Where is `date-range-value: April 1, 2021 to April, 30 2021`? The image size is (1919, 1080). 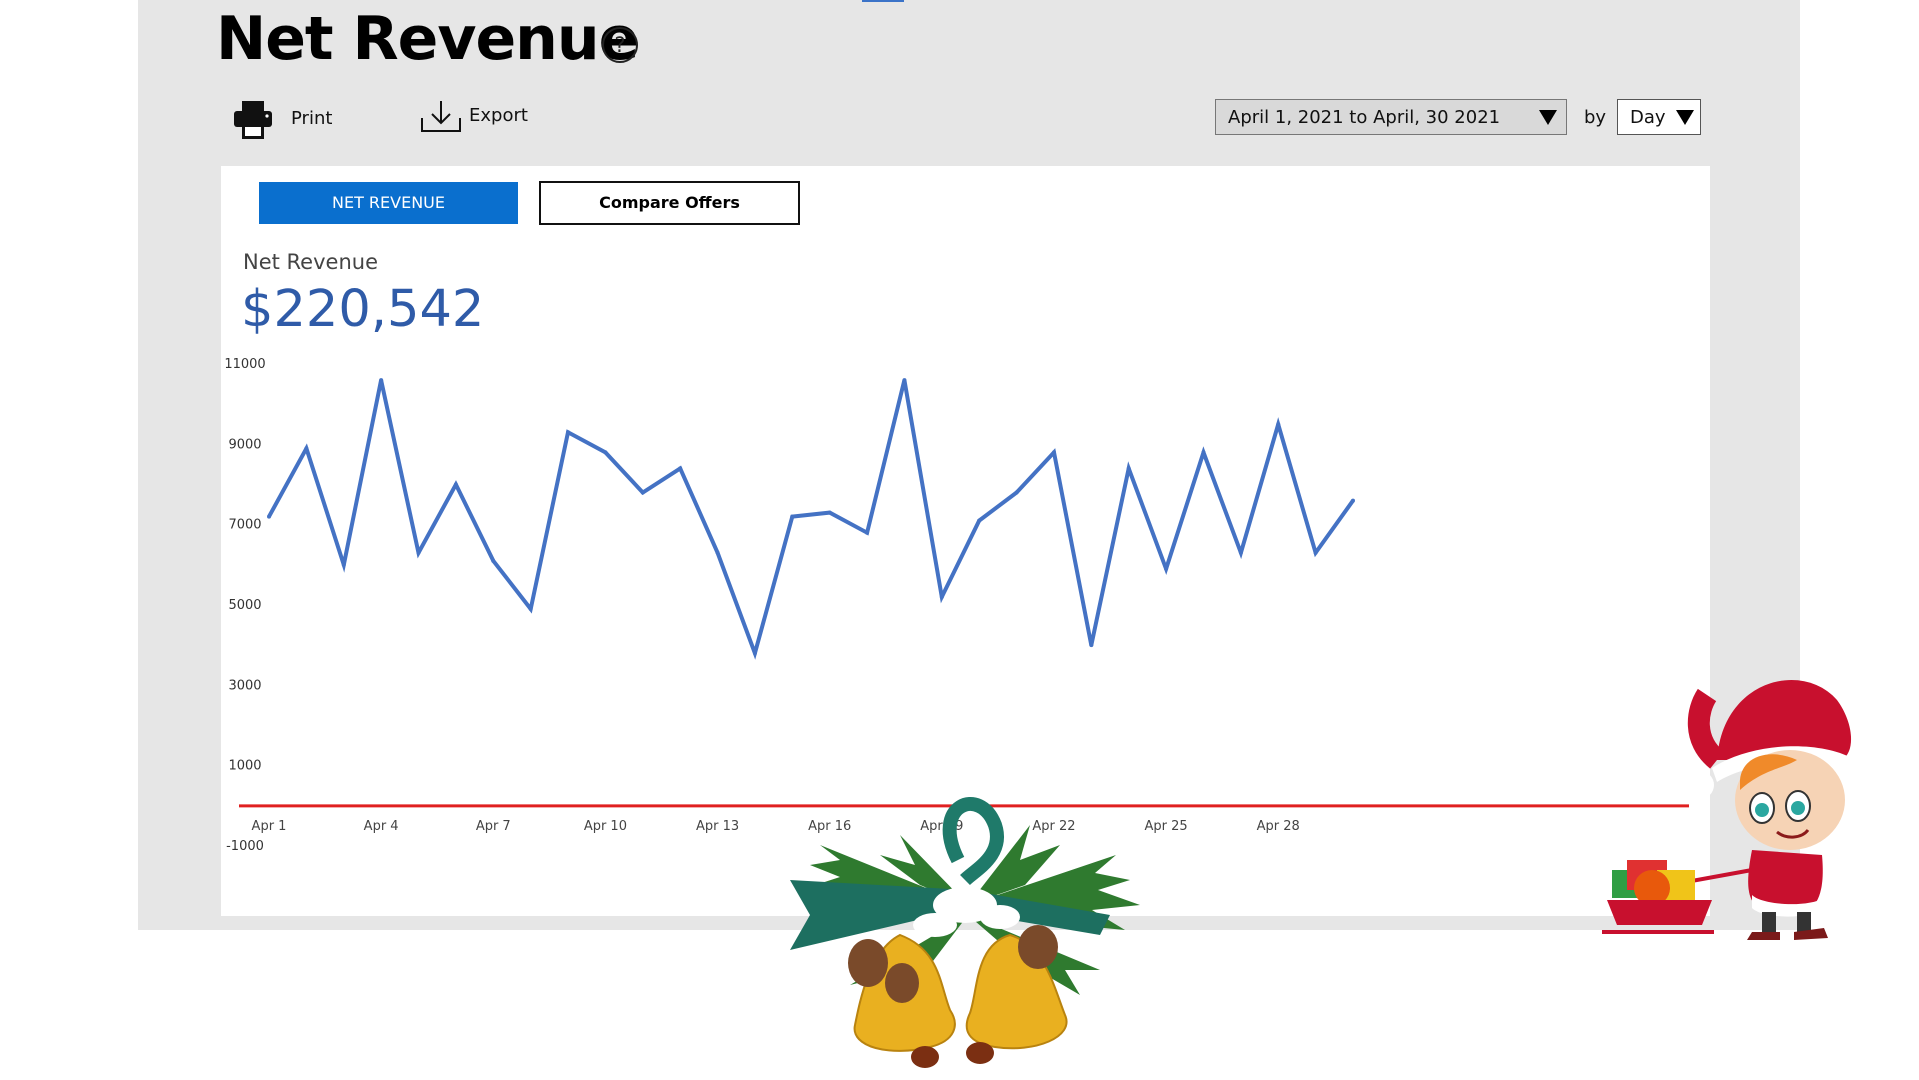
date-range-value: April 1, 2021 to April, 30 2021 is located at coordinates (1364, 117).